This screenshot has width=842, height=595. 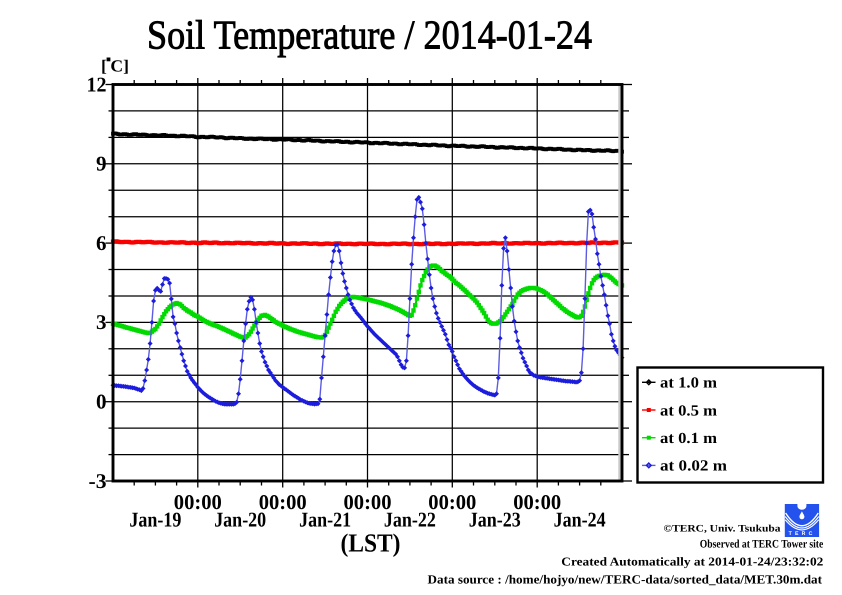 I want to click on svg-text: at 0.1 m, so click(x=688, y=438).